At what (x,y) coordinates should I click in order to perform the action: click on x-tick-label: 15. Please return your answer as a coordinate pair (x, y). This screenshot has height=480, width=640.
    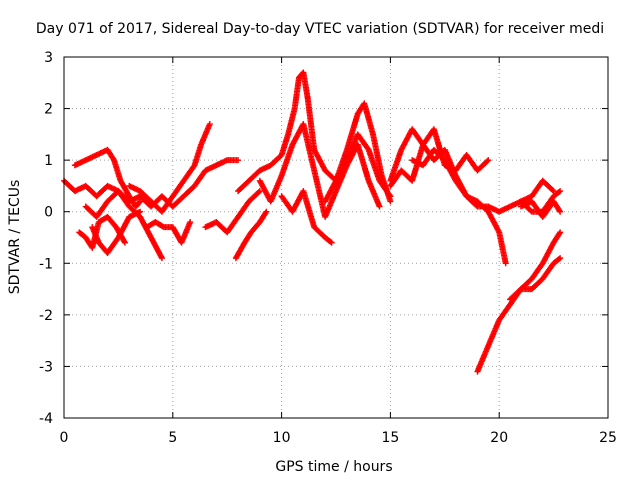
    Looking at the image, I should click on (390, 438).